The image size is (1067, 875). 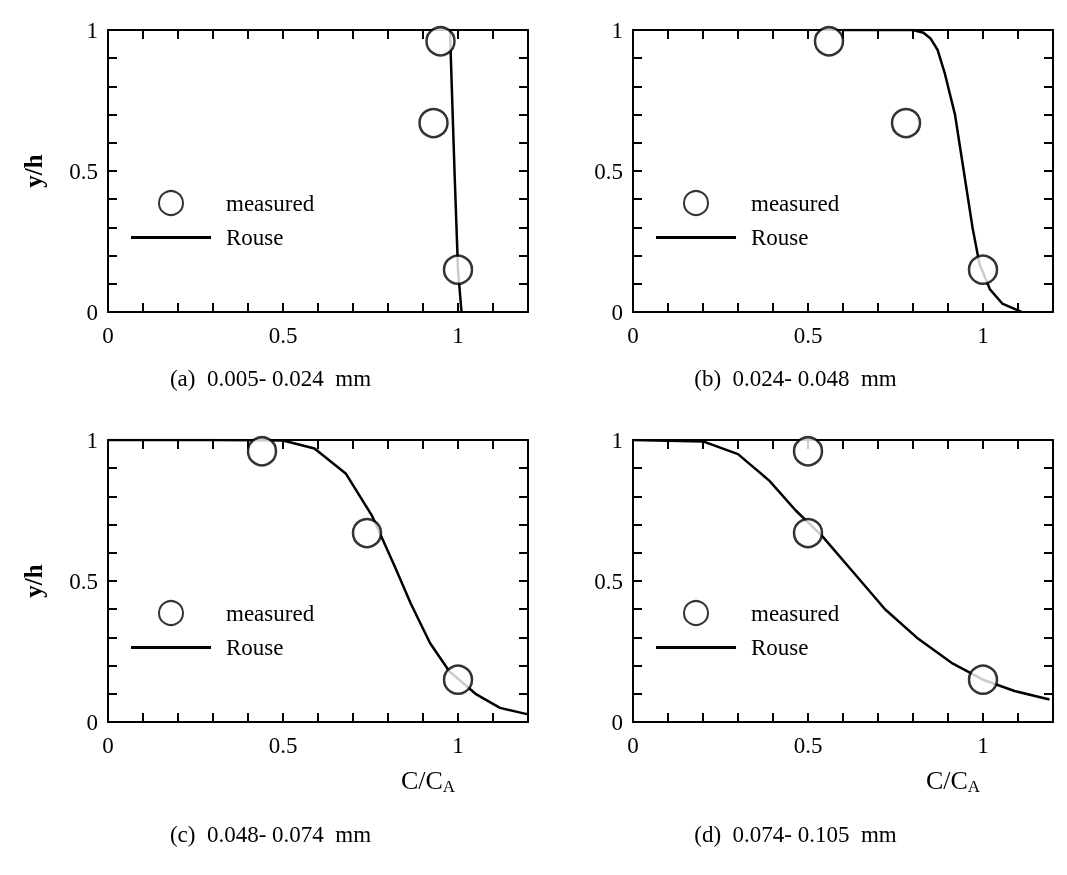 I want to click on text: (b) 0.024- 0.048 mm, so click(x=795, y=378).